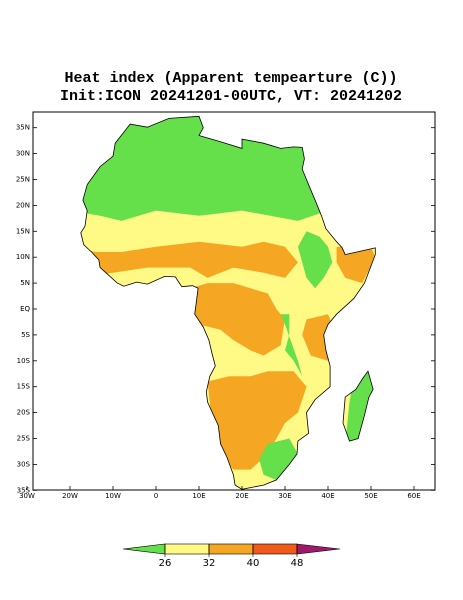 The width and height of the screenshot is (463, 600). I want to click on lat-label: EQ, so click(25, 309).